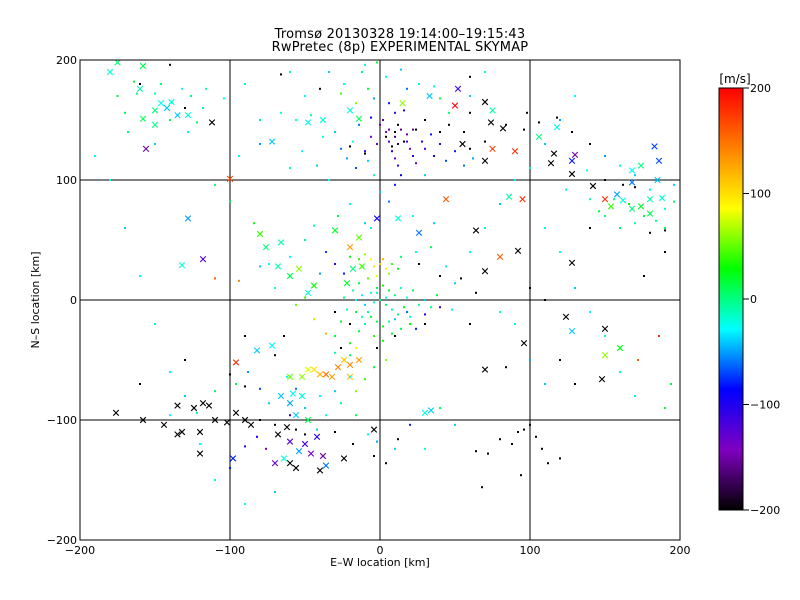  What do you see at coordinates (765, 405) in the screenshot?
I see `colorbar-tick-label: −100` at bounding box center [765, 405].